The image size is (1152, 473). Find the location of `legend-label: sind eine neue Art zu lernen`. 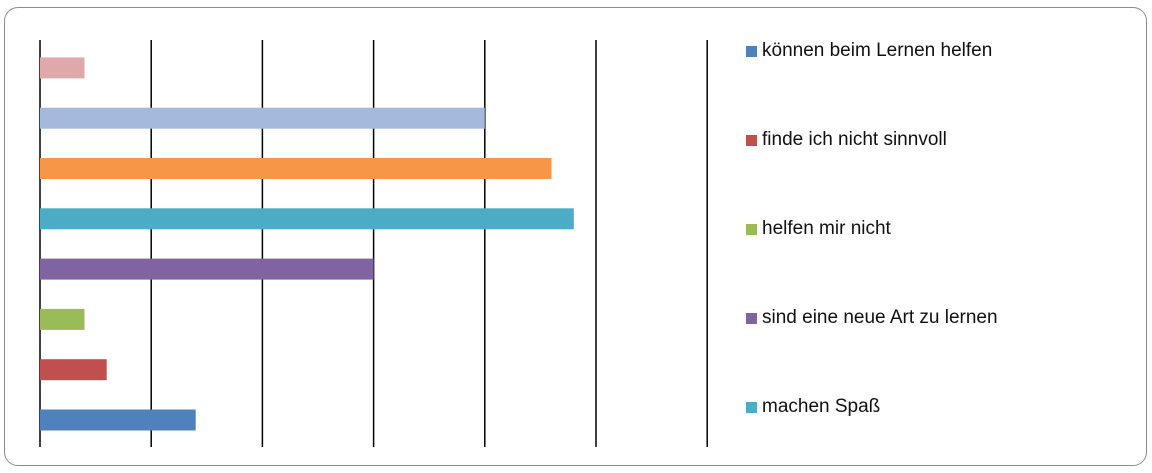

legend-label: sind eine neue Art zu lernen is located at coordinates (880, 317).